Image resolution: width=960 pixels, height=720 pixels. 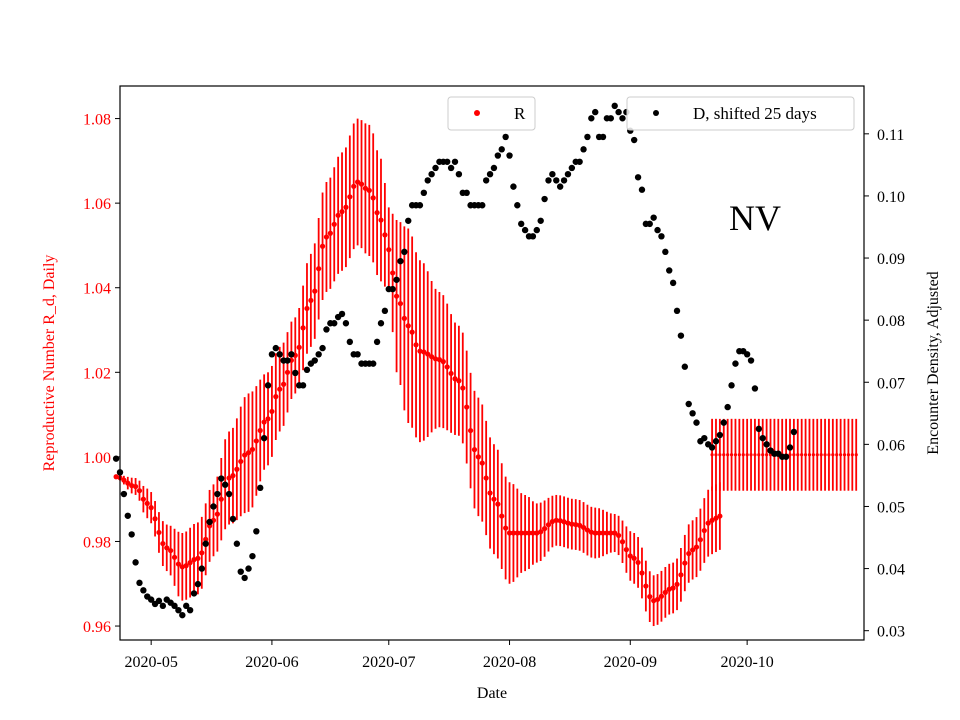 I want to click on legend-r-marker, so click(x=477, y=113).